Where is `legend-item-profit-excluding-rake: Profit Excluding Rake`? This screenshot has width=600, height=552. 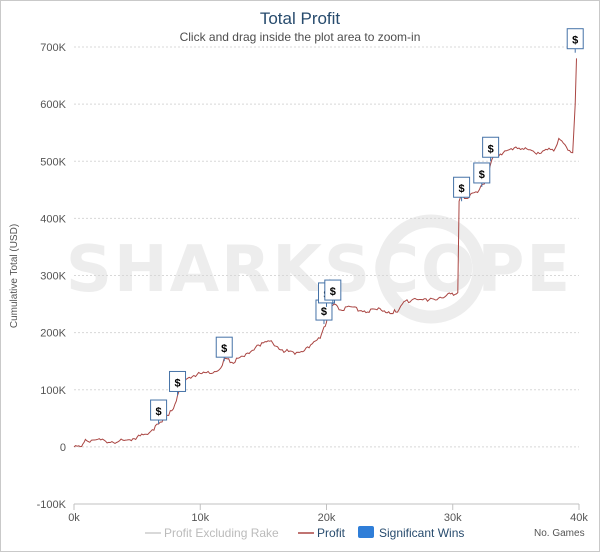 legend-item-profit-excluding-rake: Profit Excluding Rake is located at coordinates (212, 533).